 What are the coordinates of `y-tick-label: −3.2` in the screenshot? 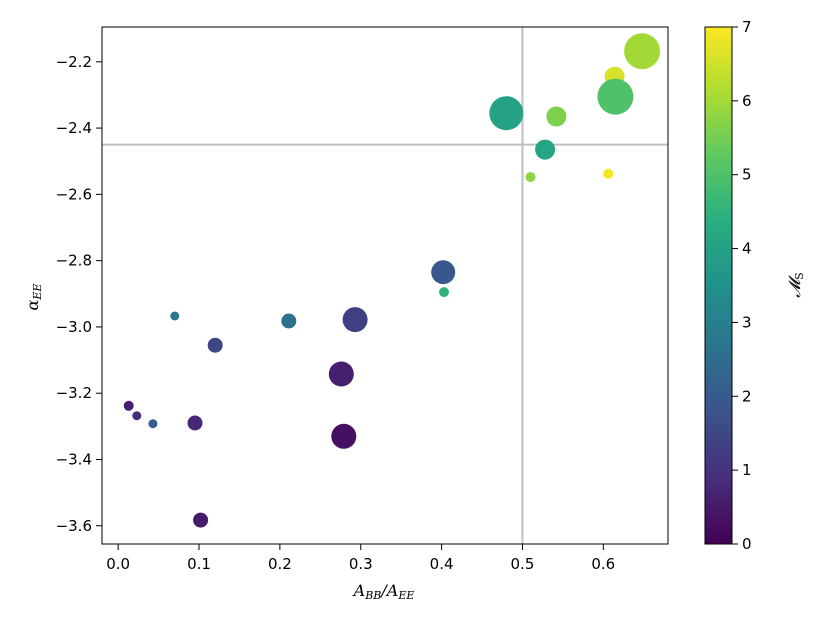 It's located at (74, 393).